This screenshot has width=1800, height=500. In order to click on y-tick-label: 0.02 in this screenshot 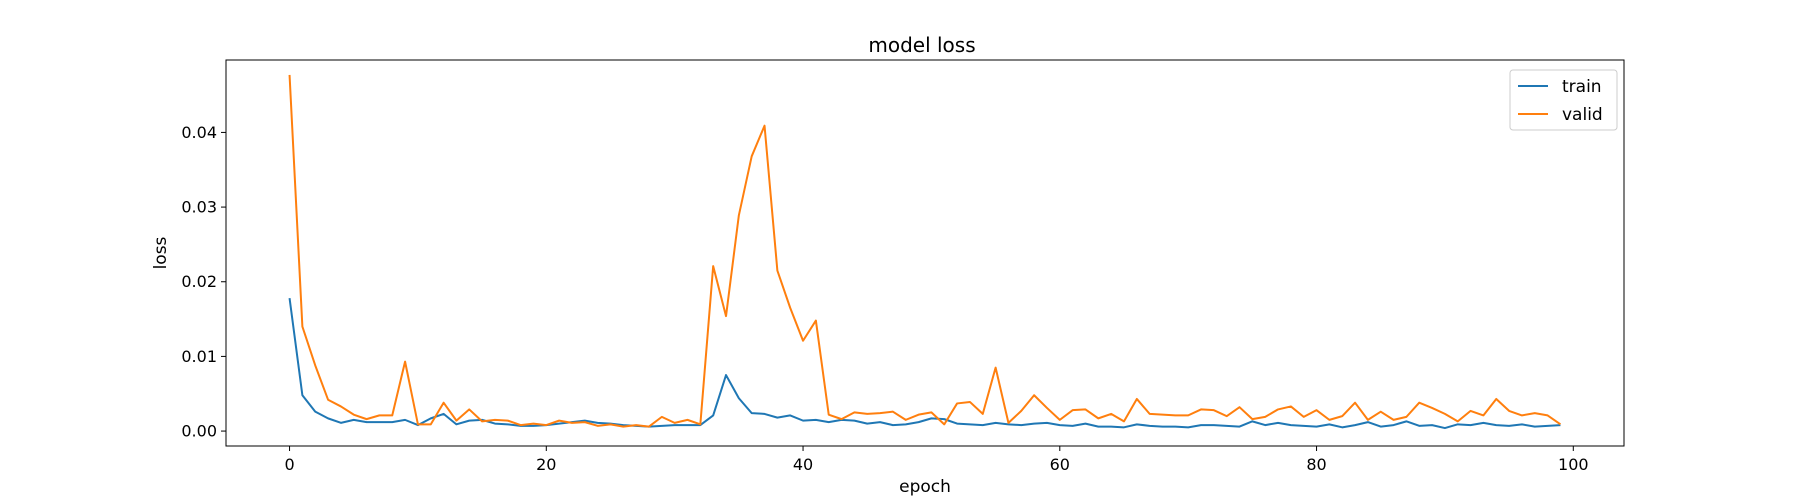, I will do `click(199, 281)`.